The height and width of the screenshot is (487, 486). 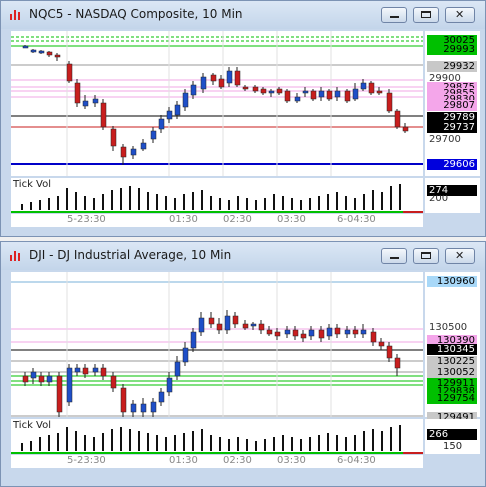 I want to click on maximize-icon, so click(x=426, y=255).